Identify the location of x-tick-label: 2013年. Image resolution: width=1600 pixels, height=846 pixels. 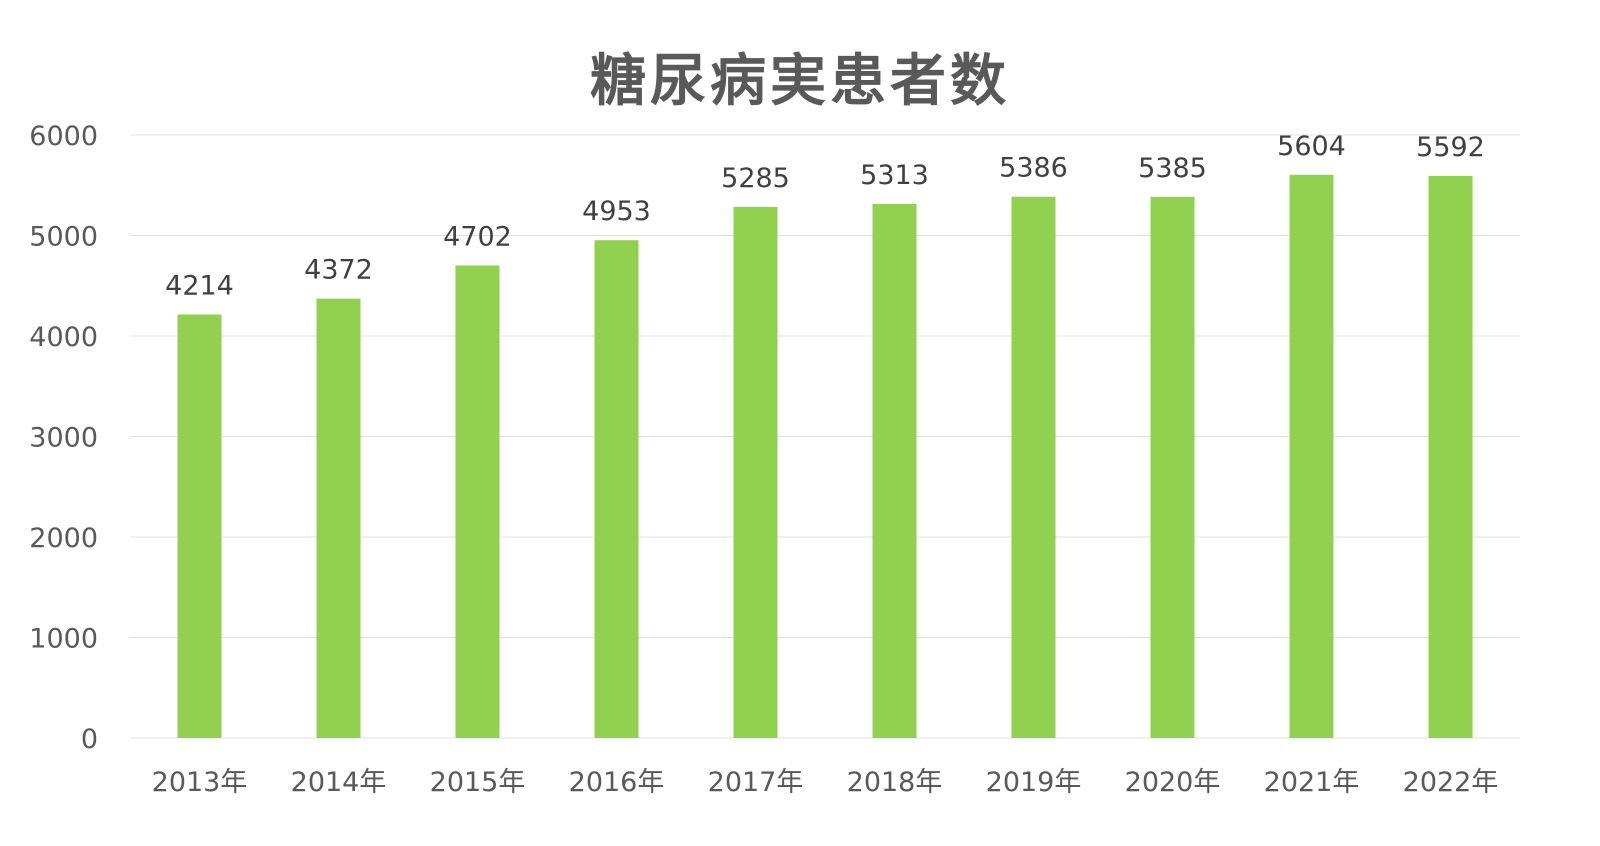
(200, 782).